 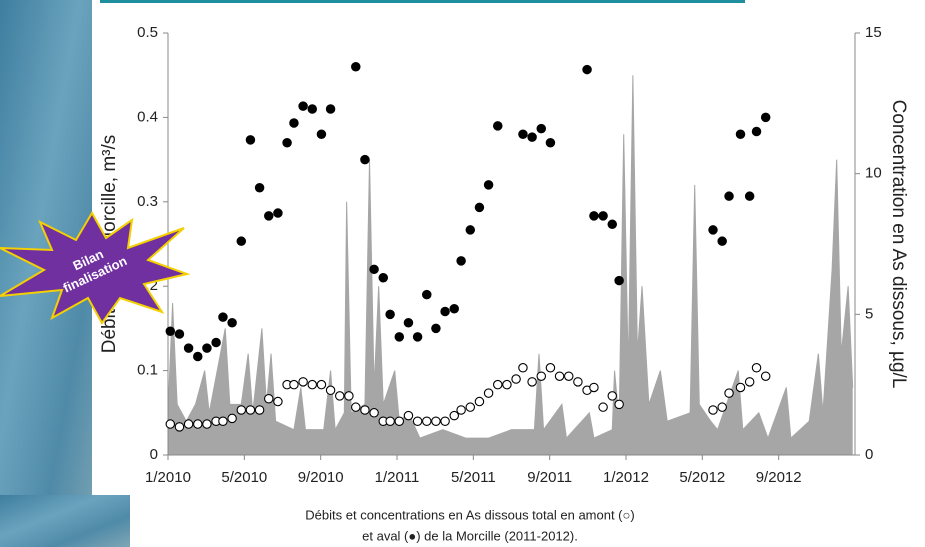 What do you see at coordinates (869, 313) in the screenshot?
I see `y2-tick-label: 5` at bounding box center [869, 313].